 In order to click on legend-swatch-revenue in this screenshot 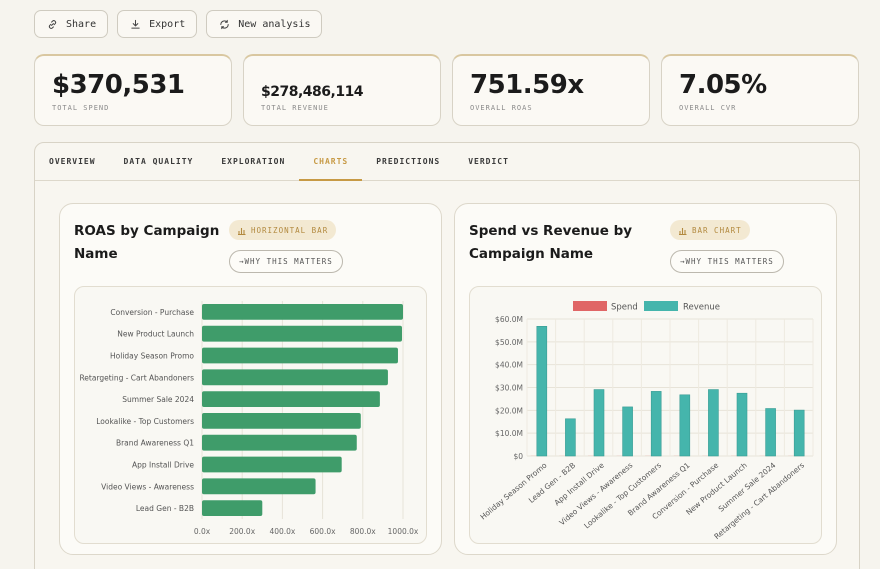, I will do `click(661, 306)`.